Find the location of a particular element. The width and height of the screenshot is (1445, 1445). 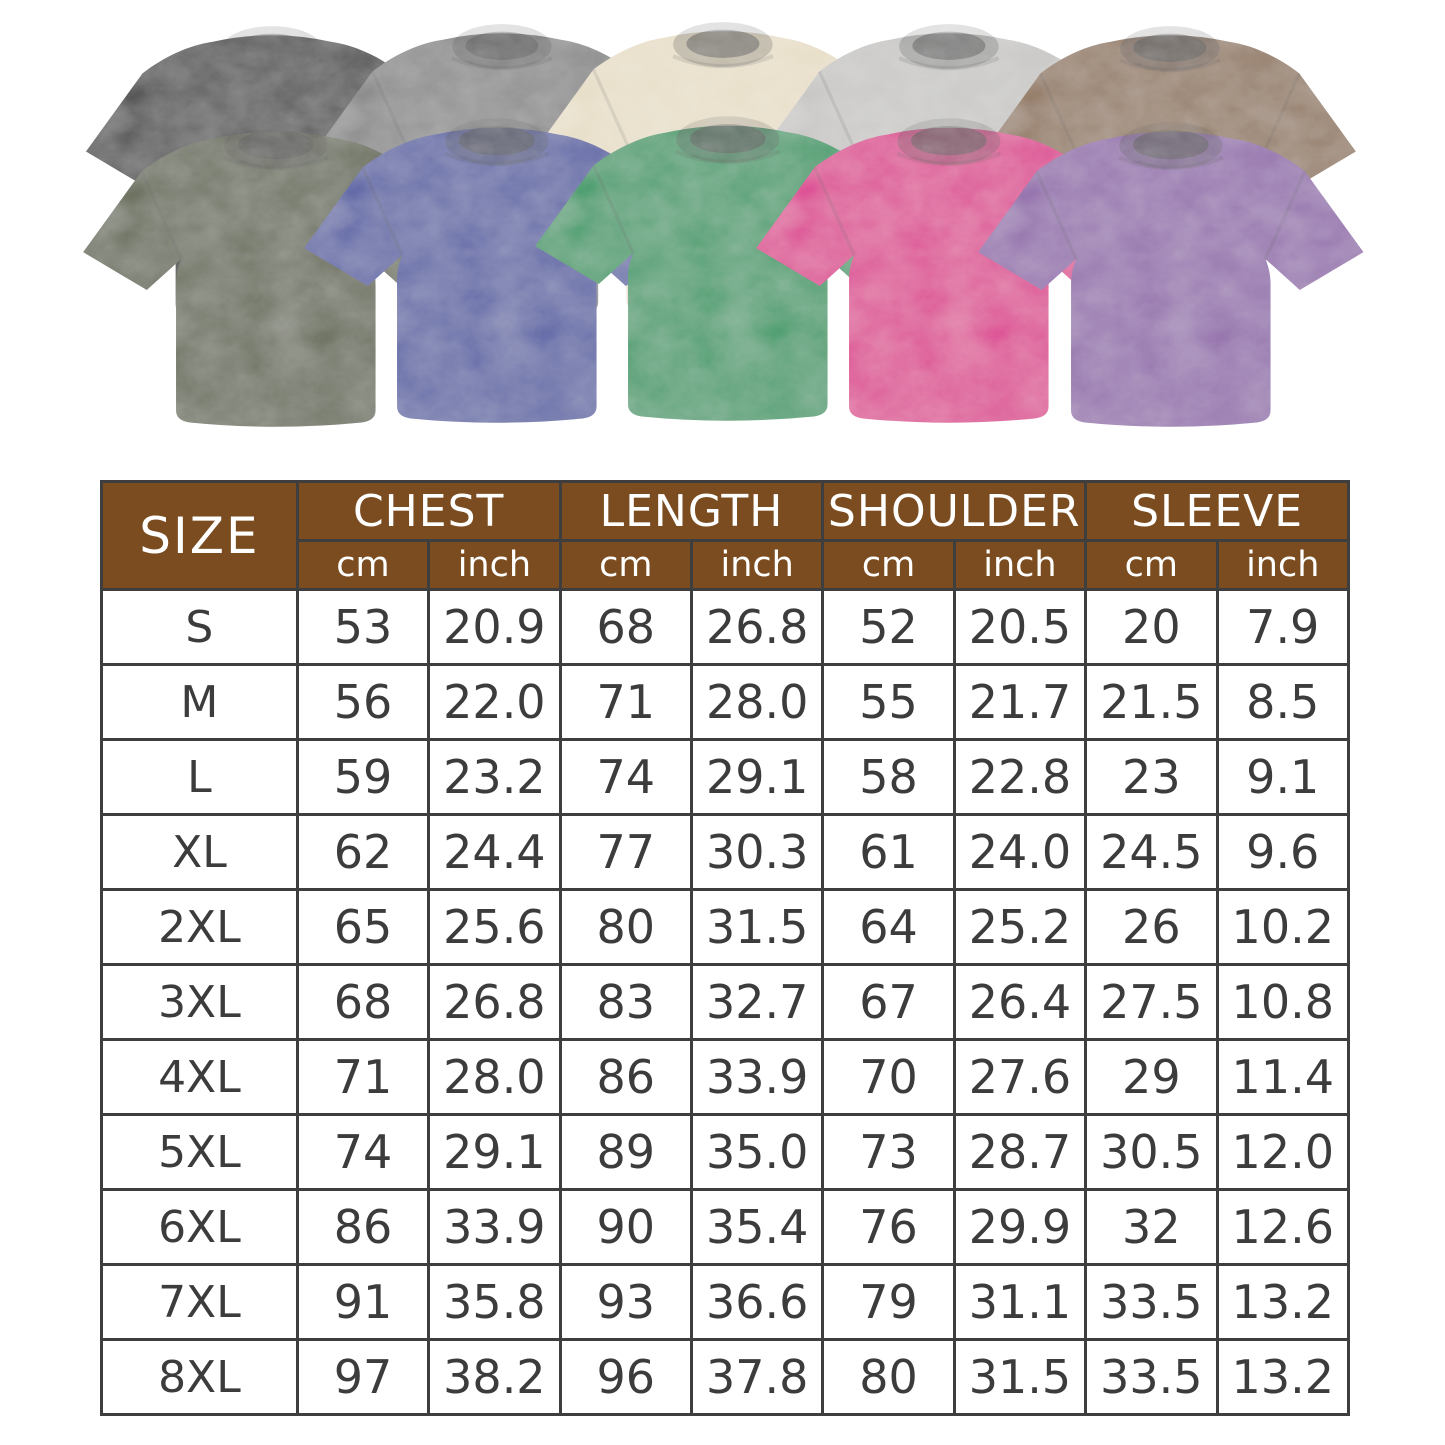

measurement-cell: 83 is located at coordinates (625, 1002).